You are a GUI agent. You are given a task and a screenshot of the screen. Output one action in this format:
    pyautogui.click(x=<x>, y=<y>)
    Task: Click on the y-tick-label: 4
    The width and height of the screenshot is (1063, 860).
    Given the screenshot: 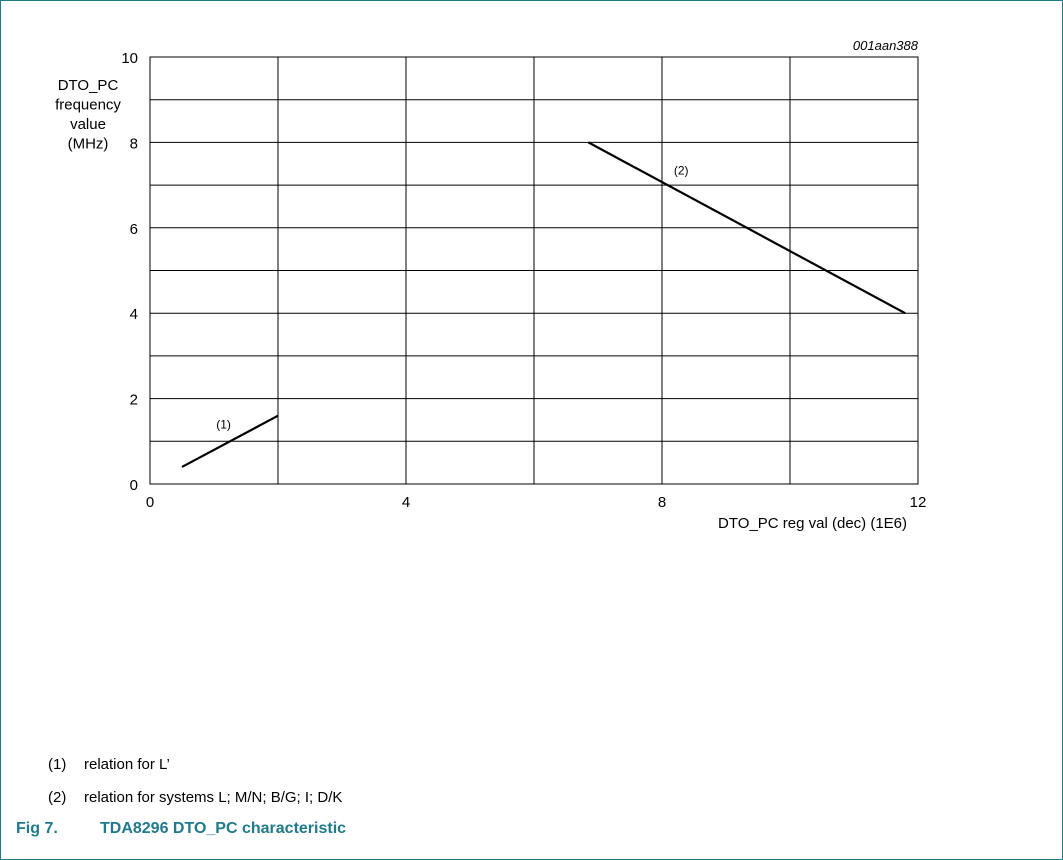 What is the action you would take?
    pyautogui.click(x=134, y=314)
    